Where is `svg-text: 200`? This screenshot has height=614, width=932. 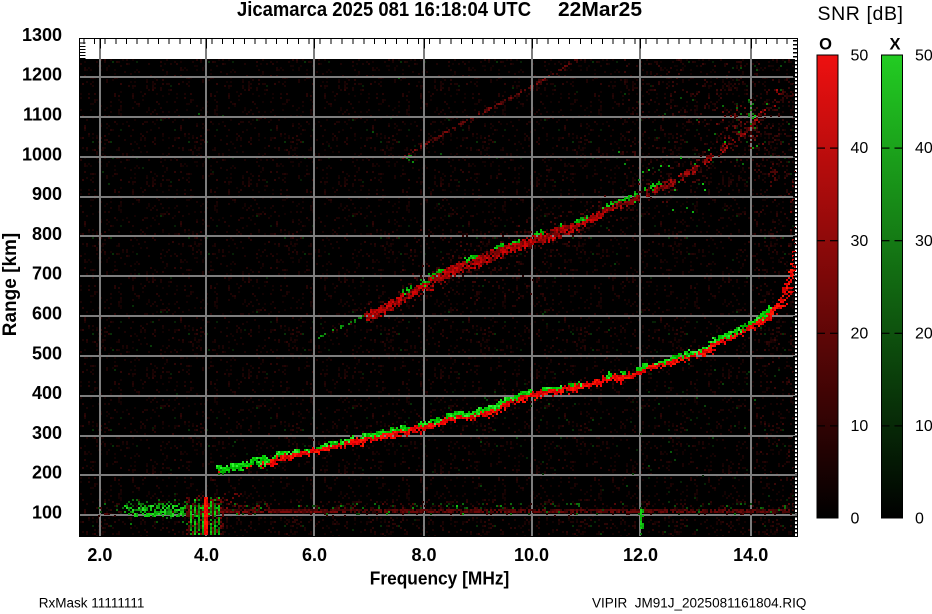 svg-text: 200 is located at coordinates (47, 473).